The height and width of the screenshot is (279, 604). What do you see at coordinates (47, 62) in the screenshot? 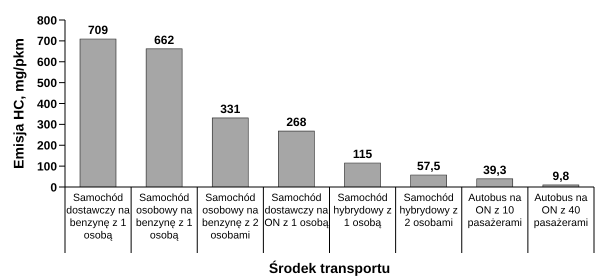
I see `y-tick-label: 600` at bounding box center [47, 62].